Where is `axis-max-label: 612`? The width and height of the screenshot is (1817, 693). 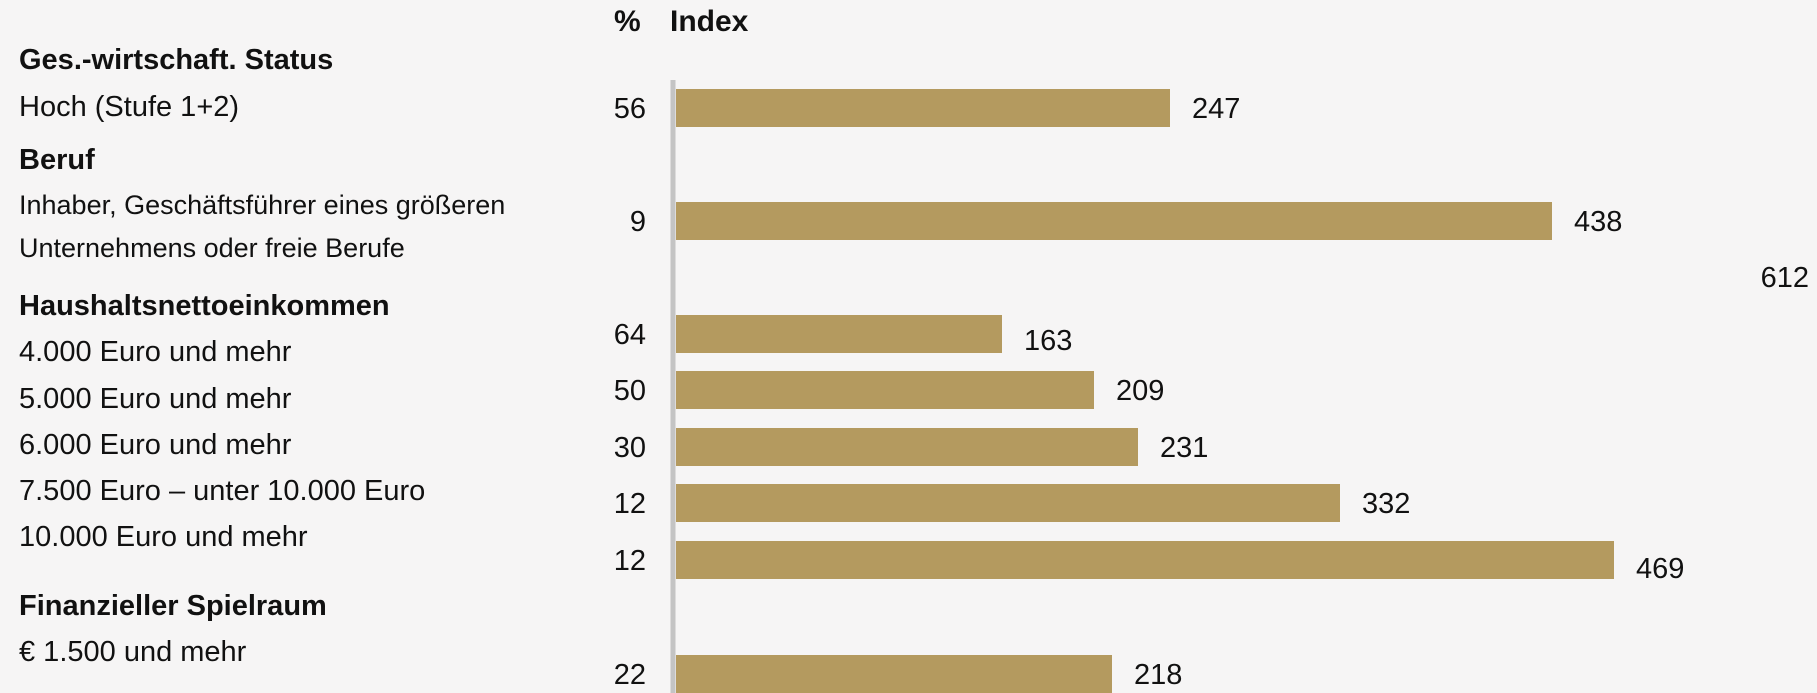 axis-max-label: 612 is located at coordinates (1785, 278).